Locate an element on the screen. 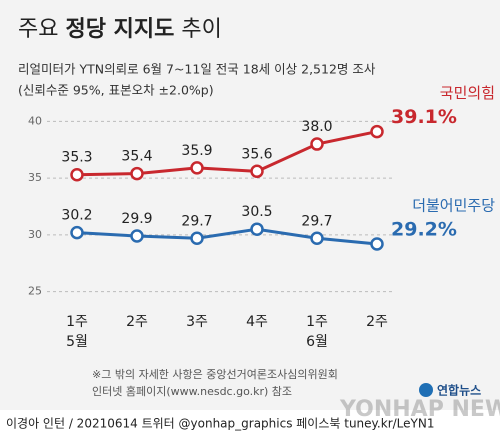 The width and height of the screenshot is (500, 436). logo-icon is located at coordinates (426, 390).